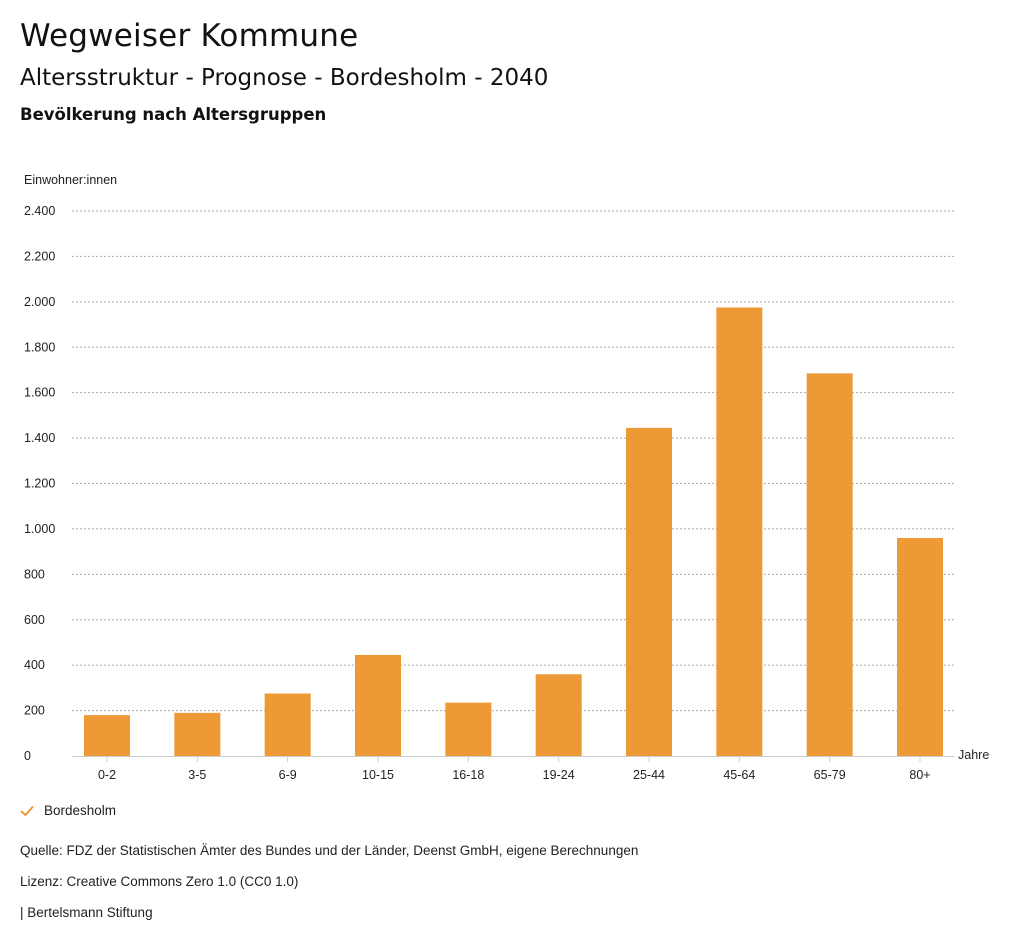 Image resolution: width=1024 pixels, height=946 pixels. I want to click on y-tick-label: 2.200, so click(39, 256).